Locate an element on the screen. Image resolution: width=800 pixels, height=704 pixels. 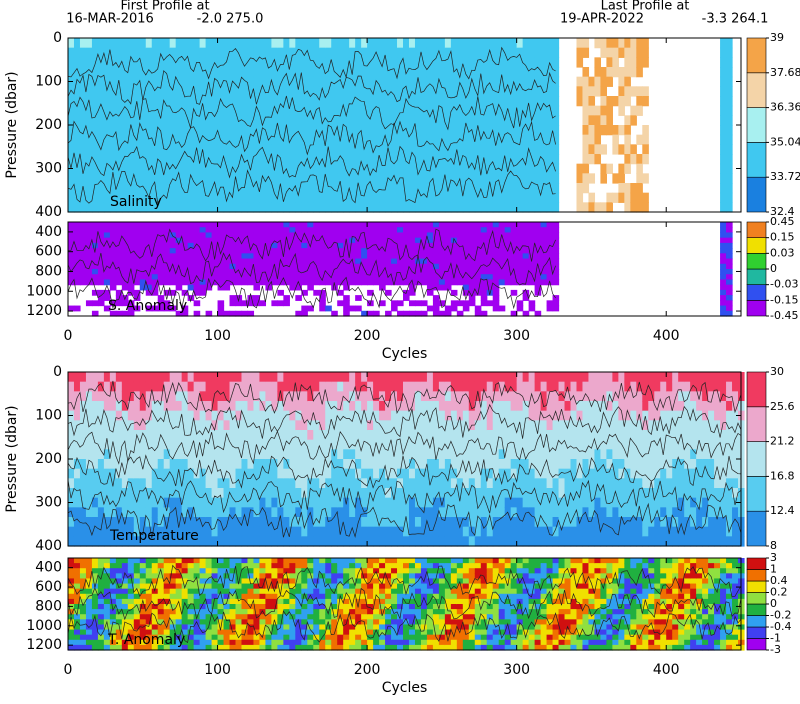
y-tick-label: 200 is located at coordinates (48, 125).